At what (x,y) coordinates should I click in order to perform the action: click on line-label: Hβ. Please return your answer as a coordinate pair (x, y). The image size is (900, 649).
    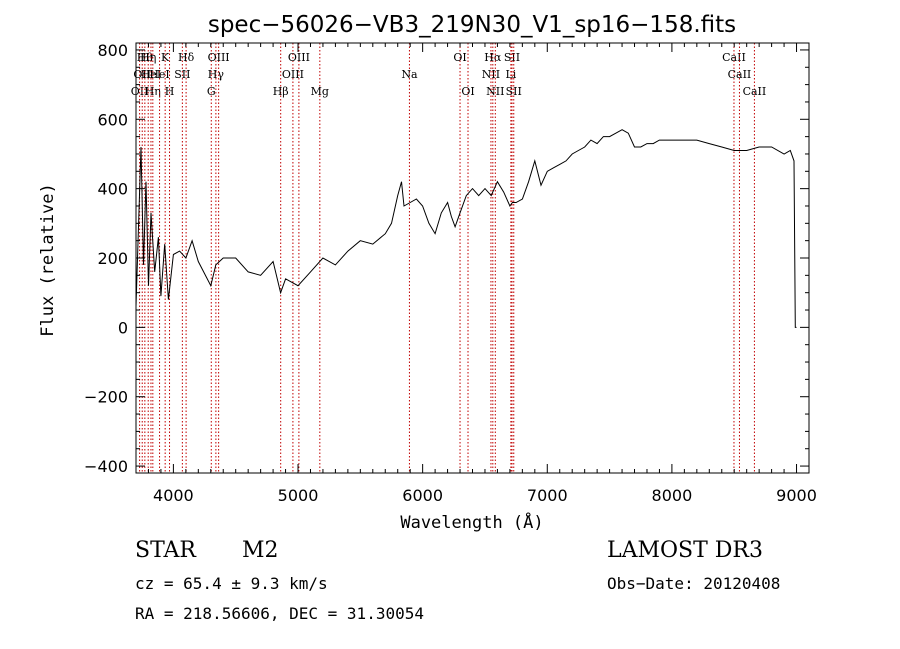
    Looking at the image, I should click on (281, 91).